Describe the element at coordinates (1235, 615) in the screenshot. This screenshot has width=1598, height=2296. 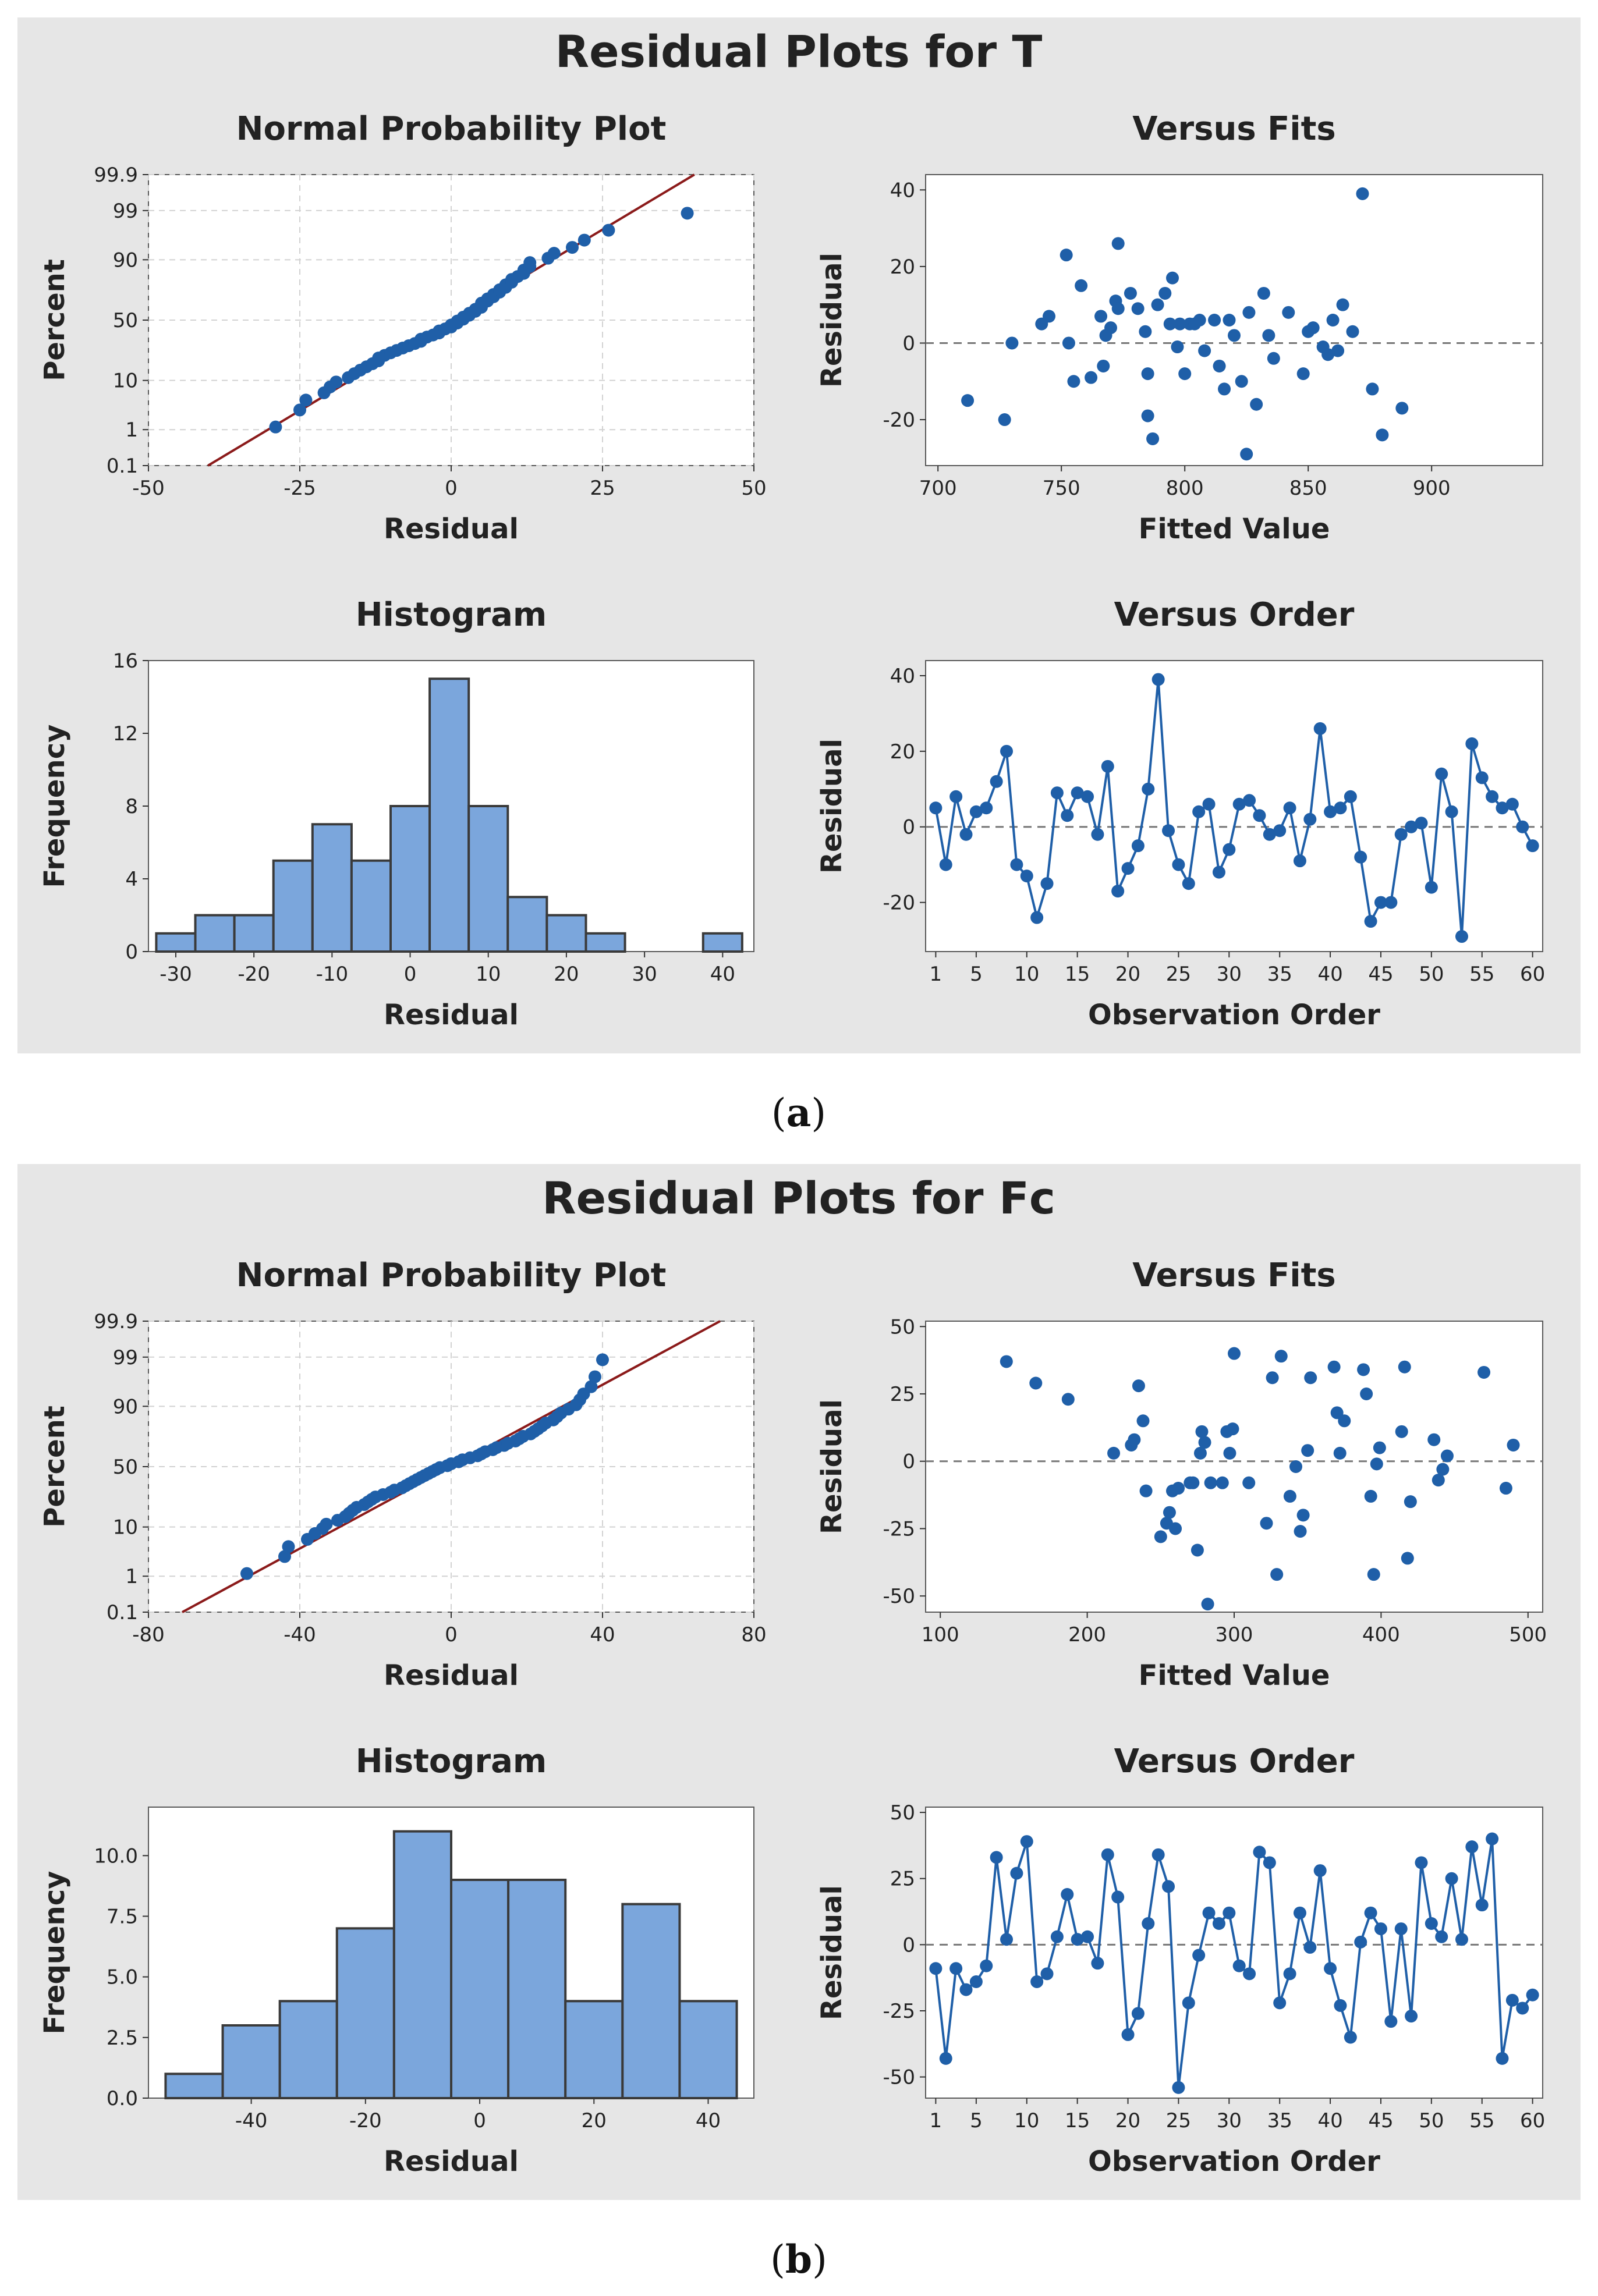
I see `chart-title: Versus Order` at that location.